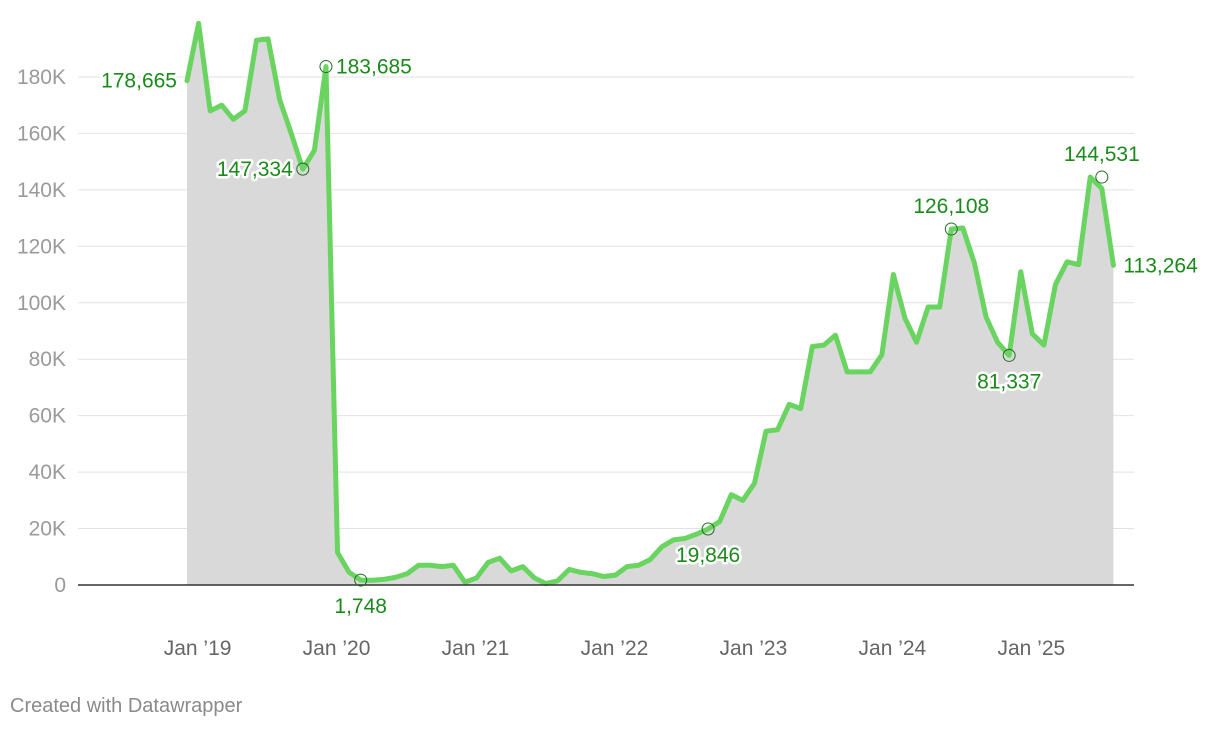 Image resolution: width=1220 pixels, height=730 pixels. I want to click on x-tick-label: Jan ’25, so click(1031, 648).